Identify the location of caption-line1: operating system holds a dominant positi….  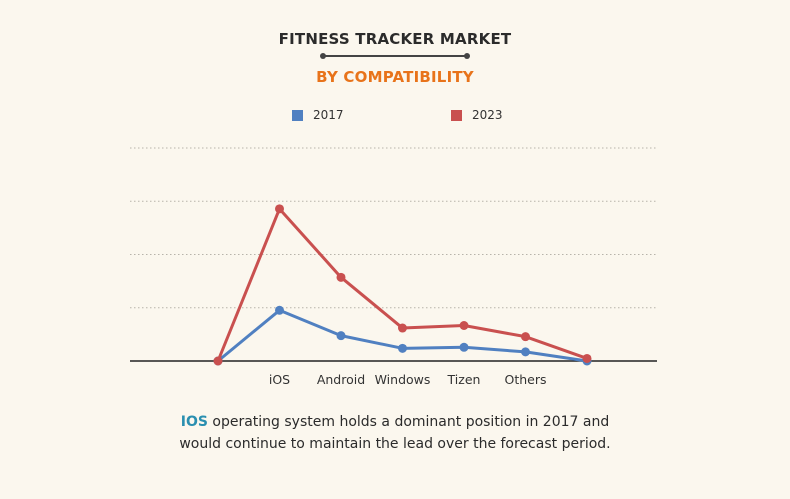
(408, 422).